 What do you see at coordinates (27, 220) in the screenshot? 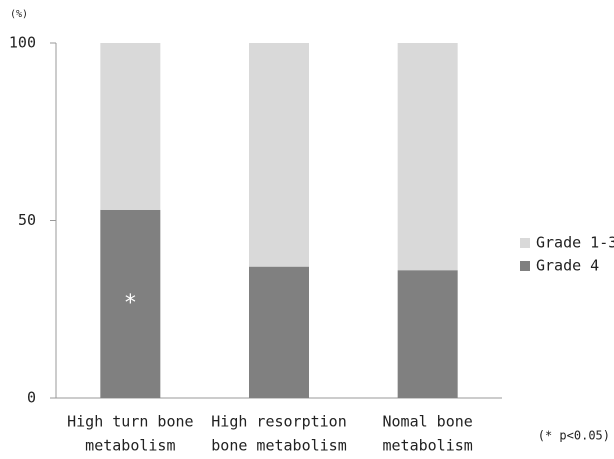
I see `y-tick-label: 50` at bounding box center [27, 220].